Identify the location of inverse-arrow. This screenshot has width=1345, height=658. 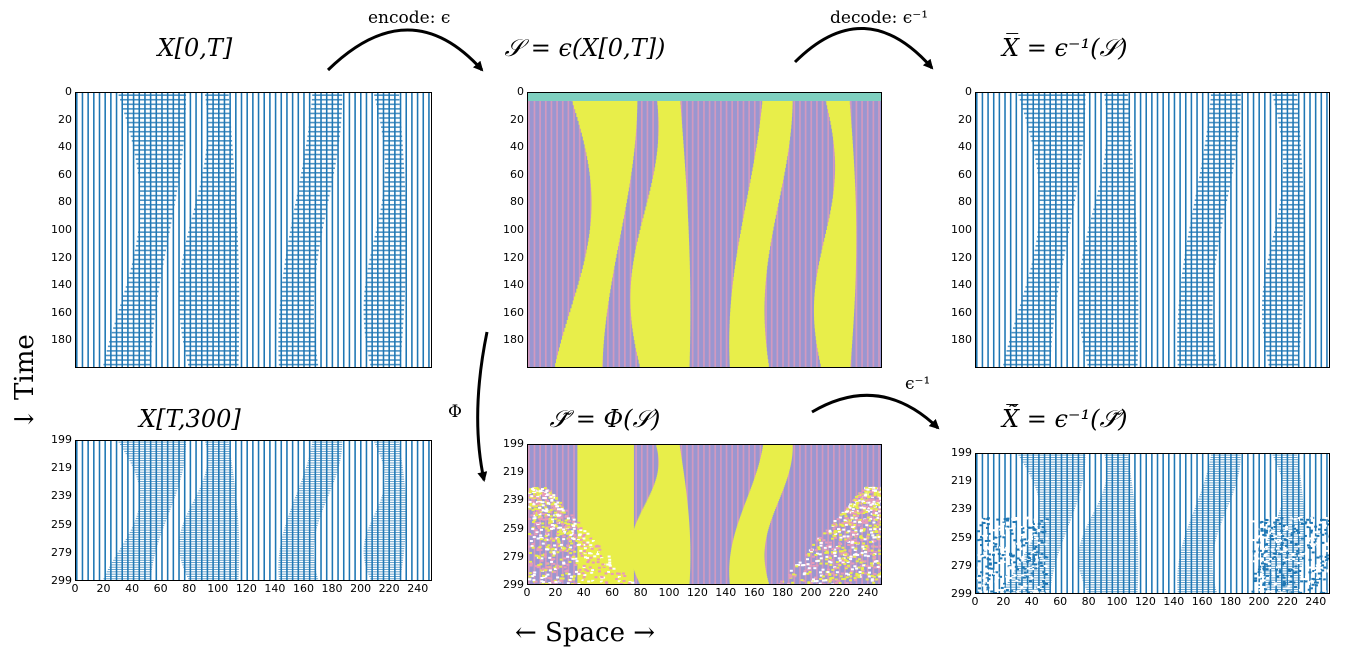
(875, 411).